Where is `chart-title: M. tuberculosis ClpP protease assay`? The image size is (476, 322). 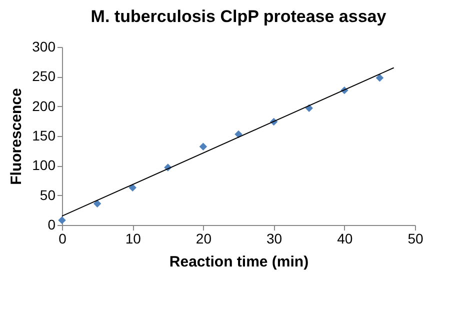 chart-title: M. tuberculosis ClpP protease assay is located at coordinates (238, 16).